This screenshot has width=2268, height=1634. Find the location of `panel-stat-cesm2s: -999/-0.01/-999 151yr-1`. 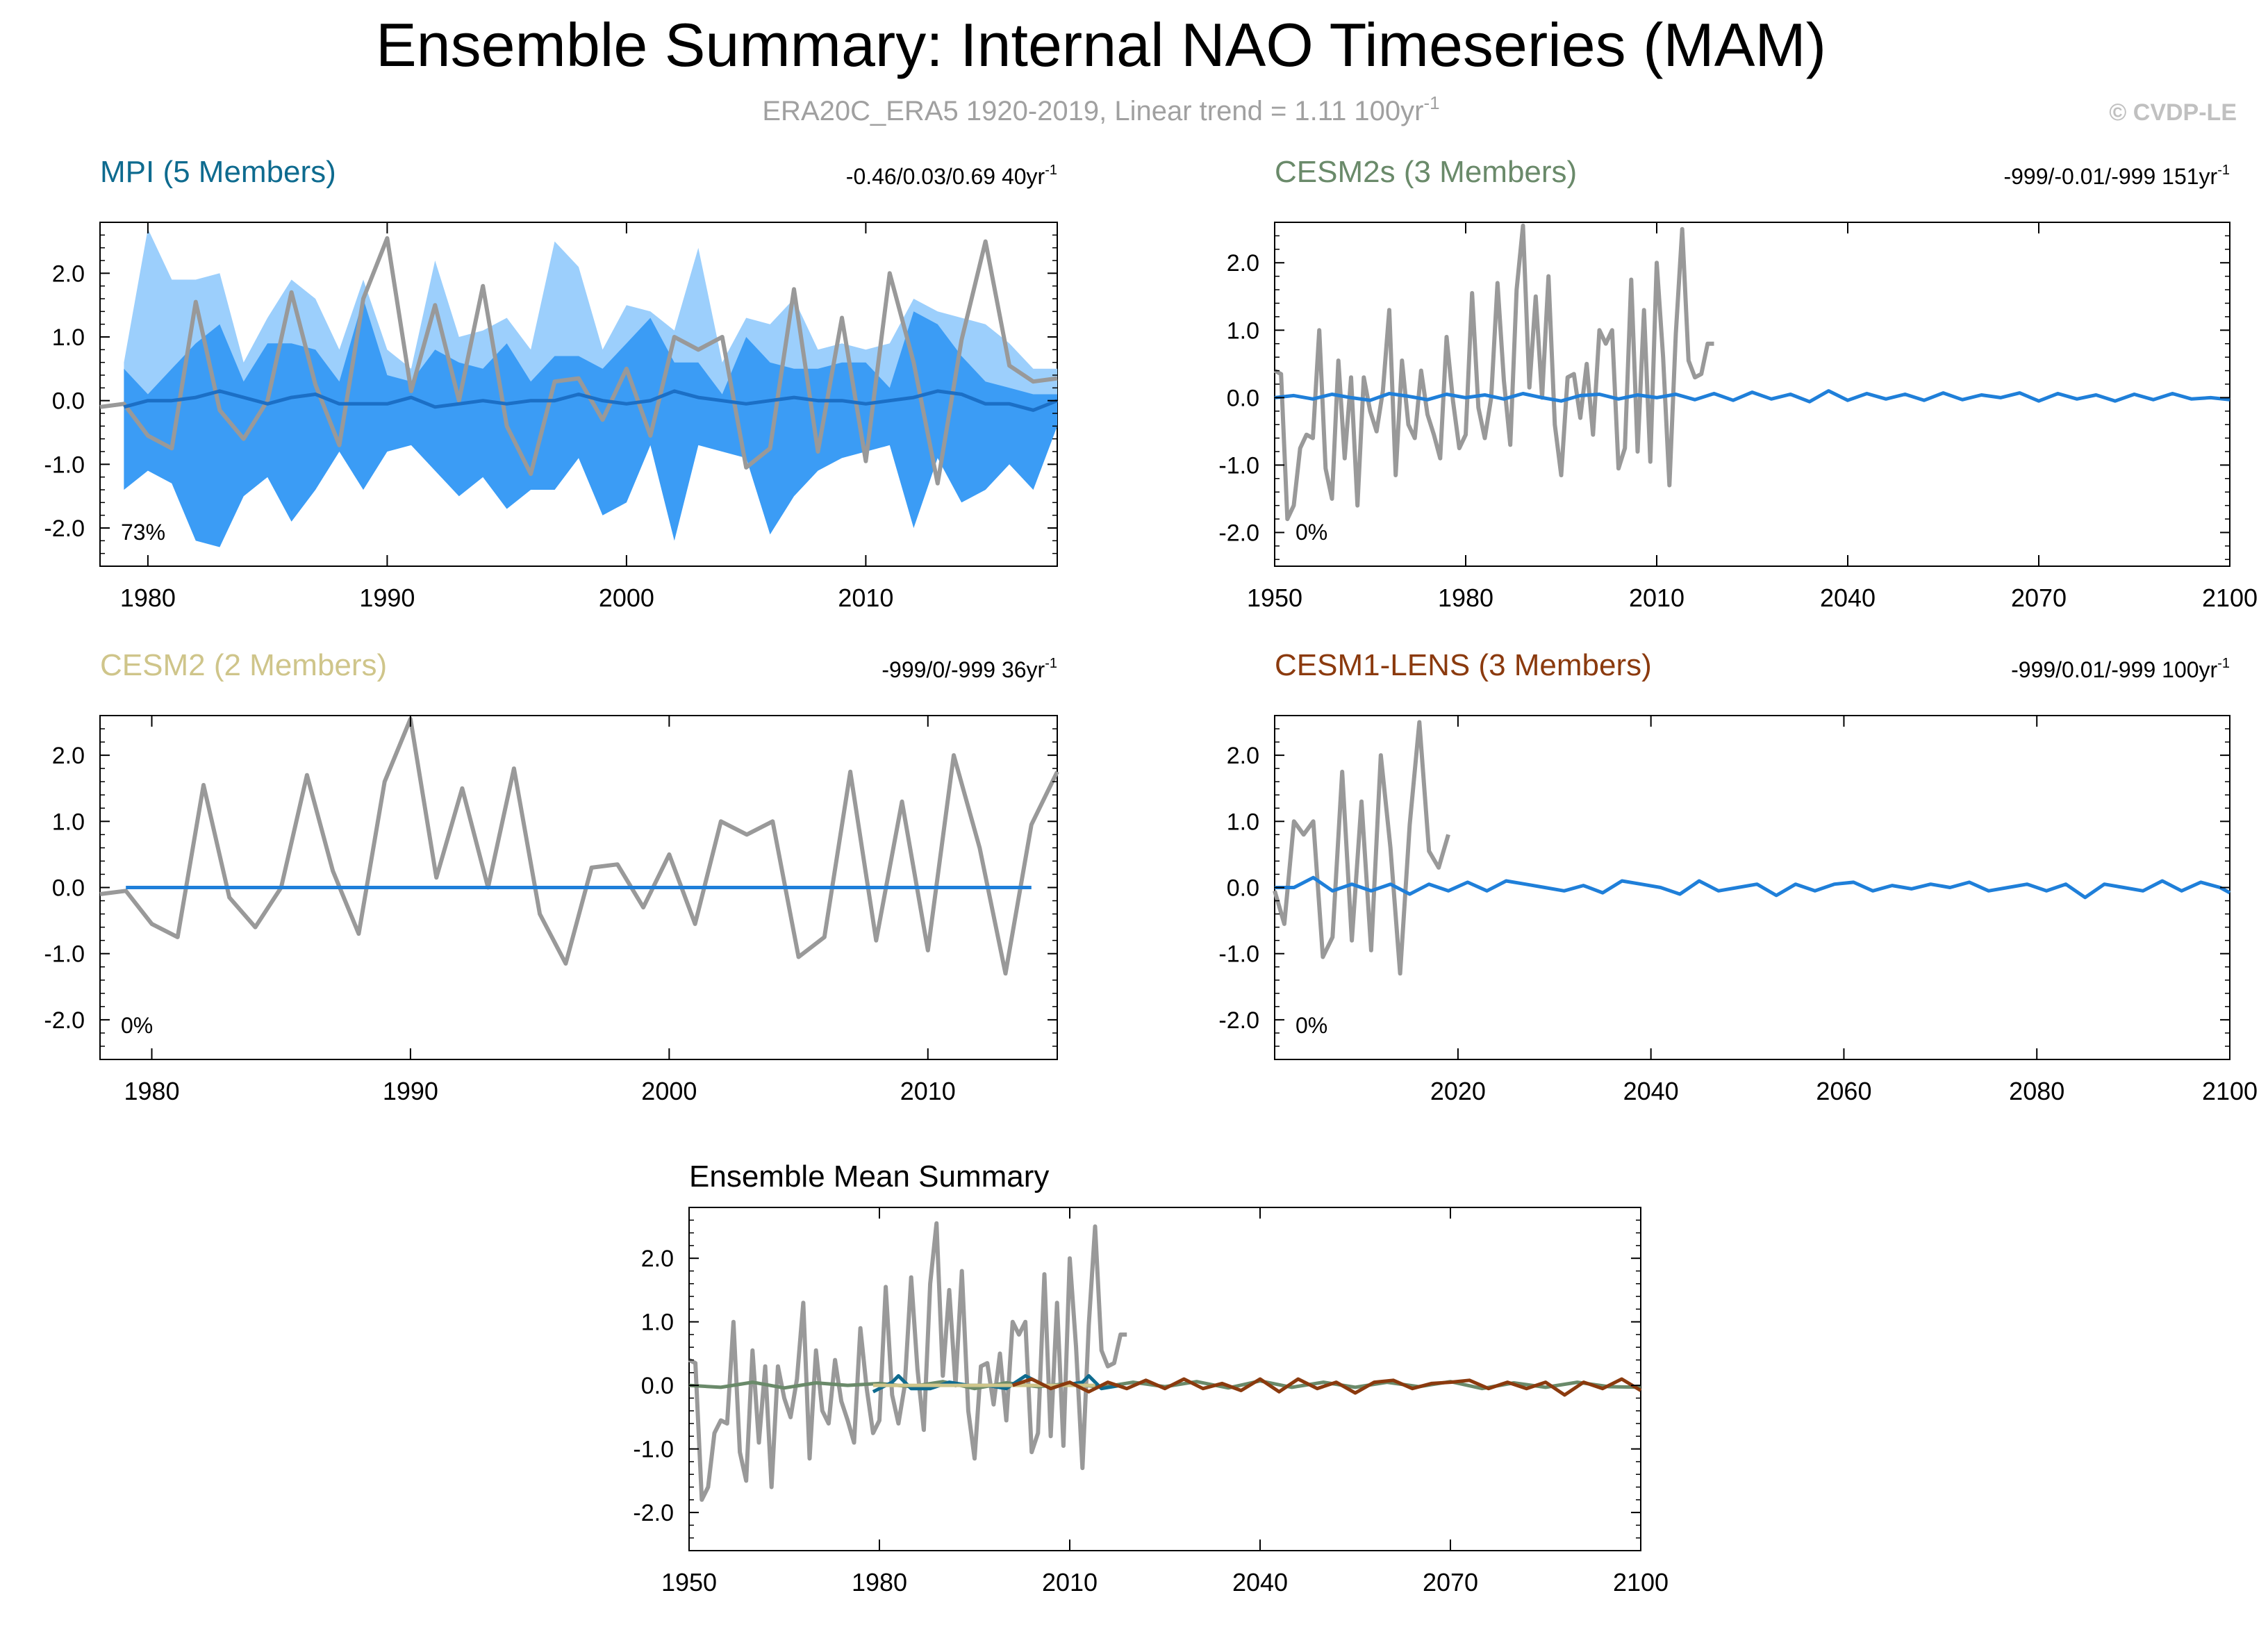

panel-stat-cesm2s: -999/-0.01/-999 151yr-1 is located at coordinates (2116, 176).